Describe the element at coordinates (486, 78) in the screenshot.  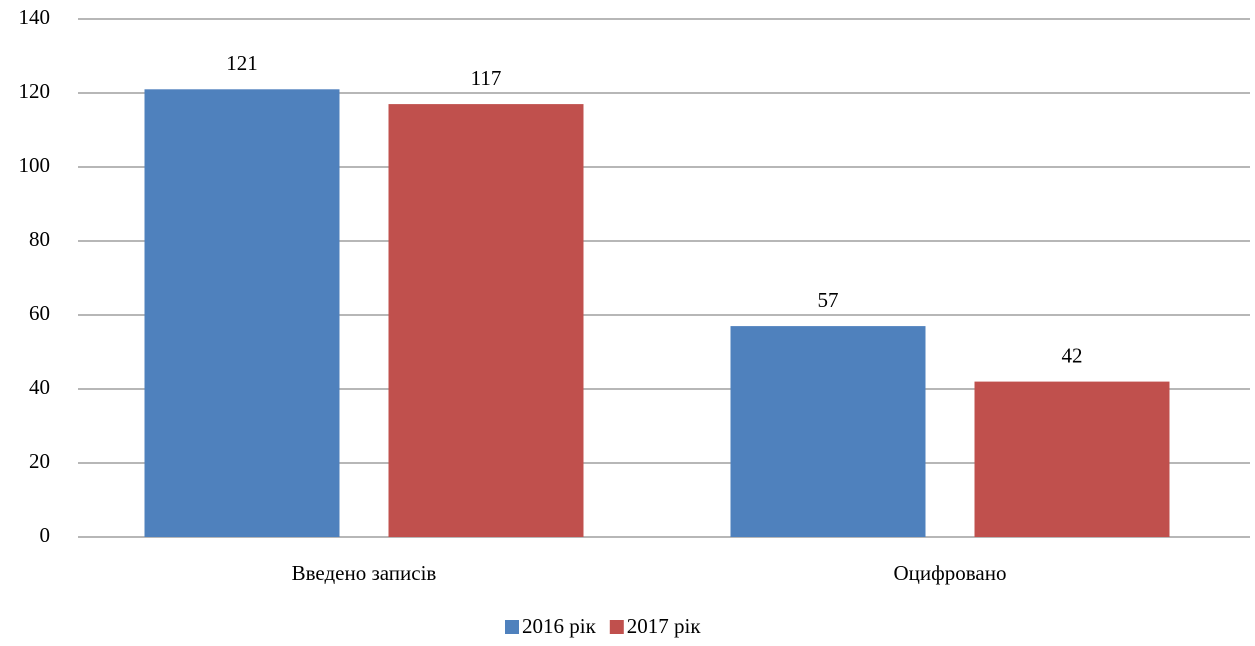
I see `data-label: 117` at that location.